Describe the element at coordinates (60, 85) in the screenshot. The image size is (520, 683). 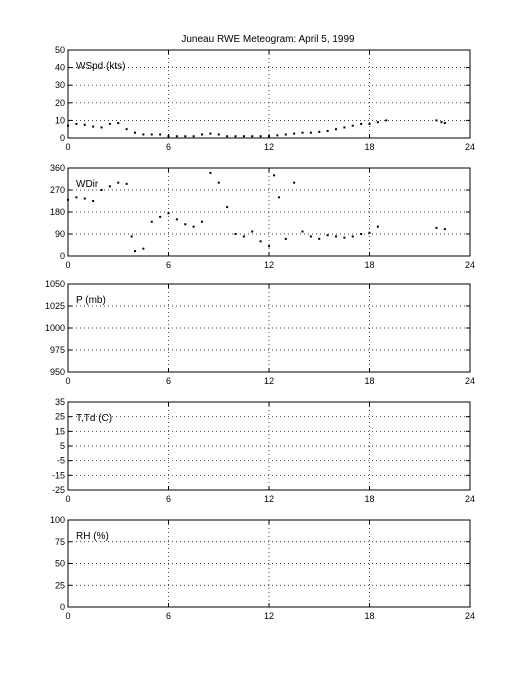
I see `y-tick-label: 30` at that location.